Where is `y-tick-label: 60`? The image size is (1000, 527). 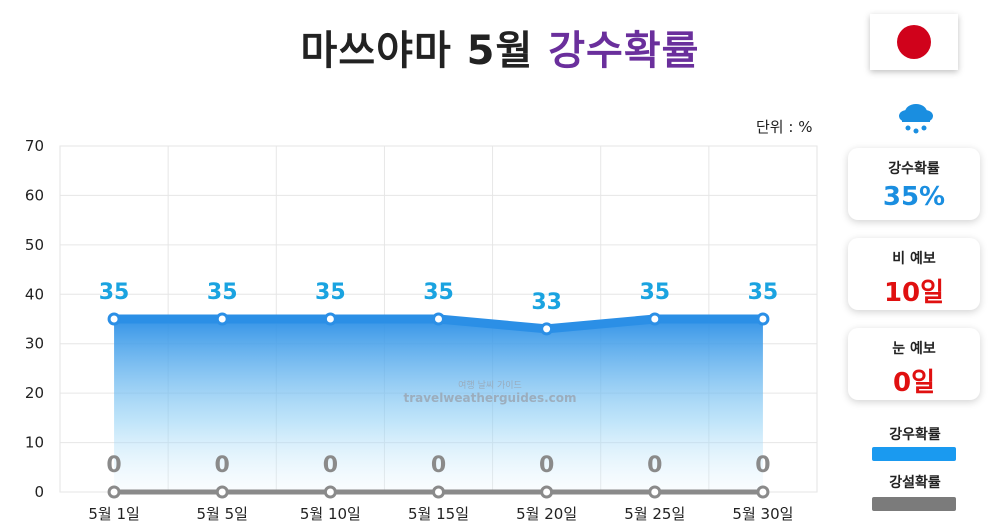
y-tick-label: 60 is located at coordinates (34, 195).